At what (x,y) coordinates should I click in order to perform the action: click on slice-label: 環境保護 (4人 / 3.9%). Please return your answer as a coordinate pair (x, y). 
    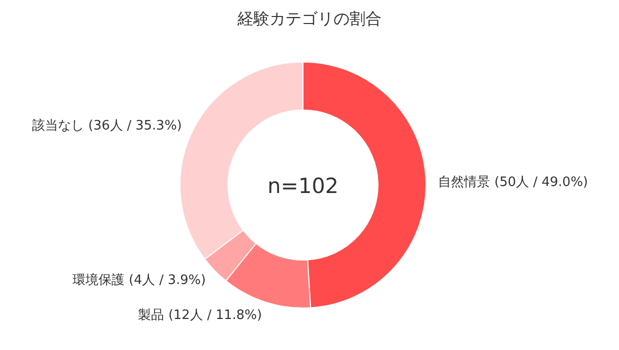
    Looking at the image, I should click on (139, 280).